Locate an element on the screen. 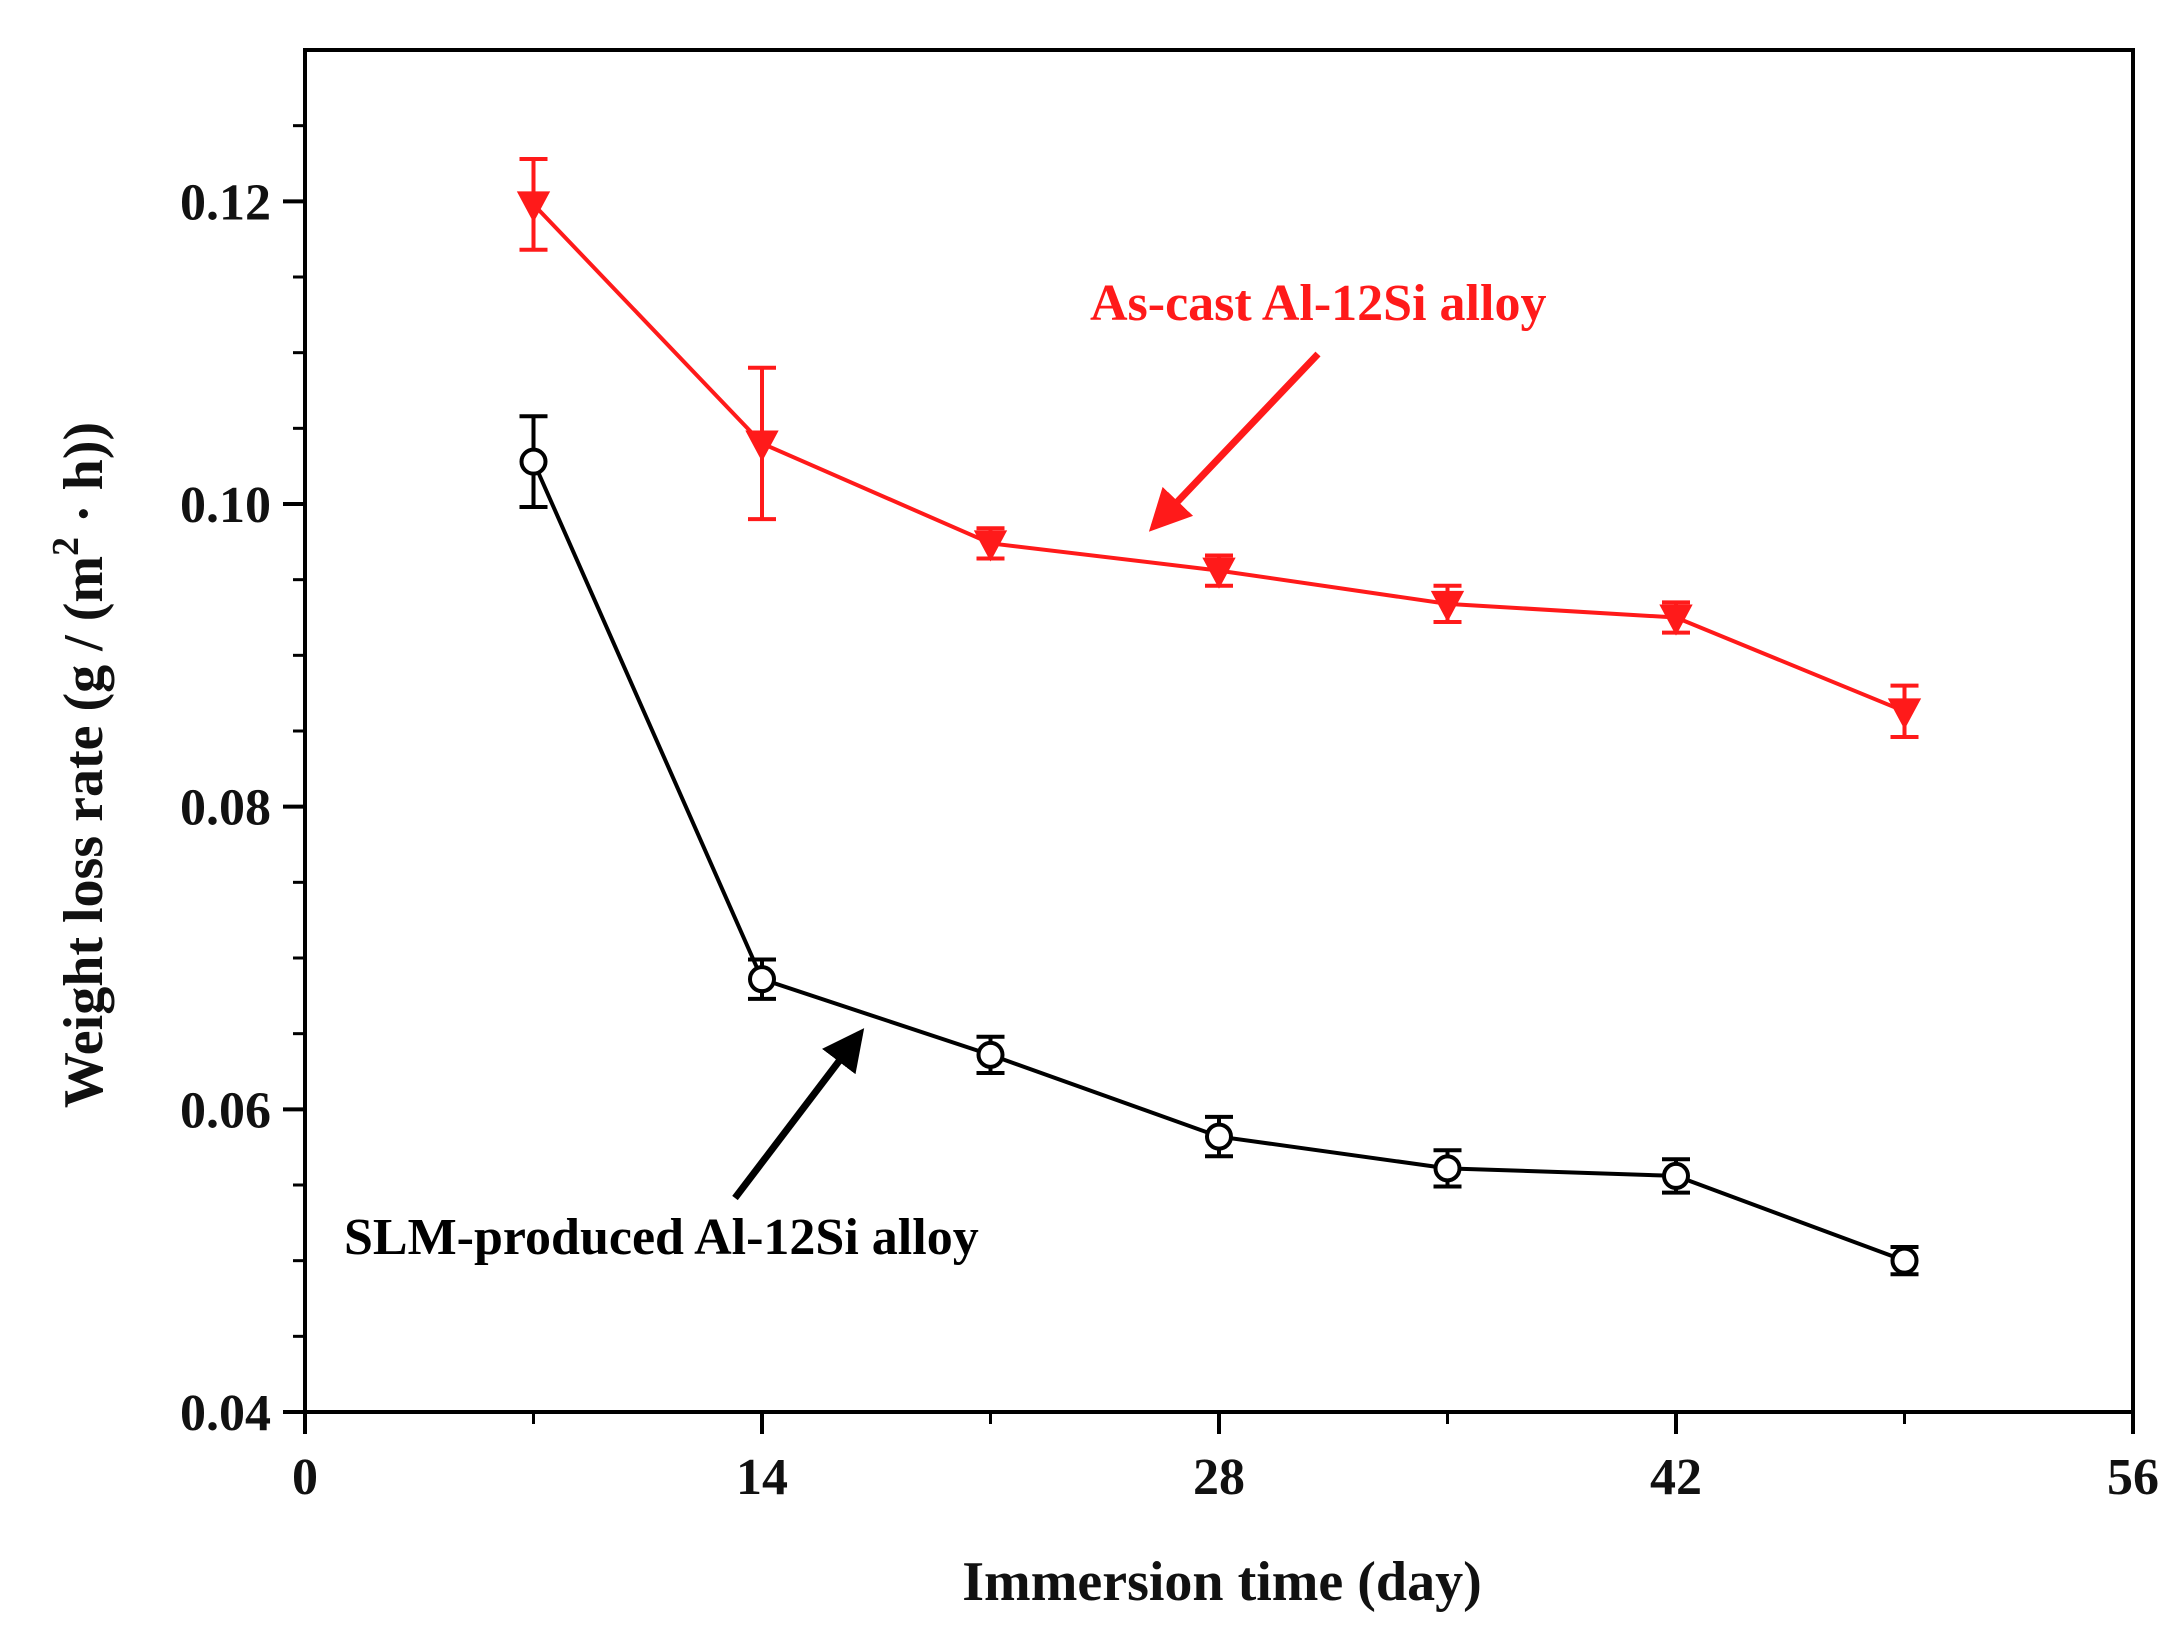 The image size is (2182, 1628). x-tick-label: 28 is located at coordinates (1219, 1477).